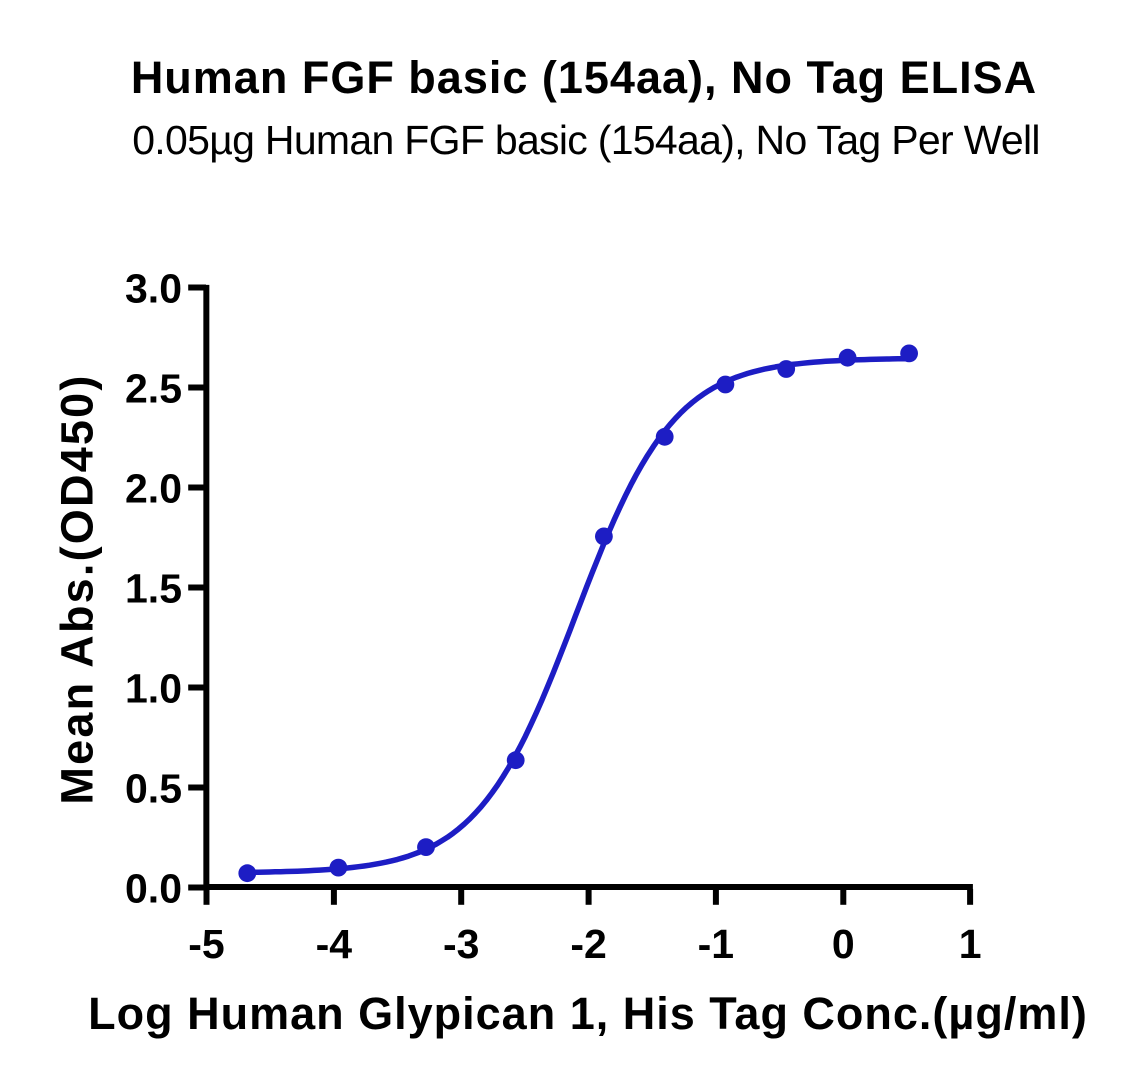  I want to click on svg-text: 0.5, so click(153, 789).